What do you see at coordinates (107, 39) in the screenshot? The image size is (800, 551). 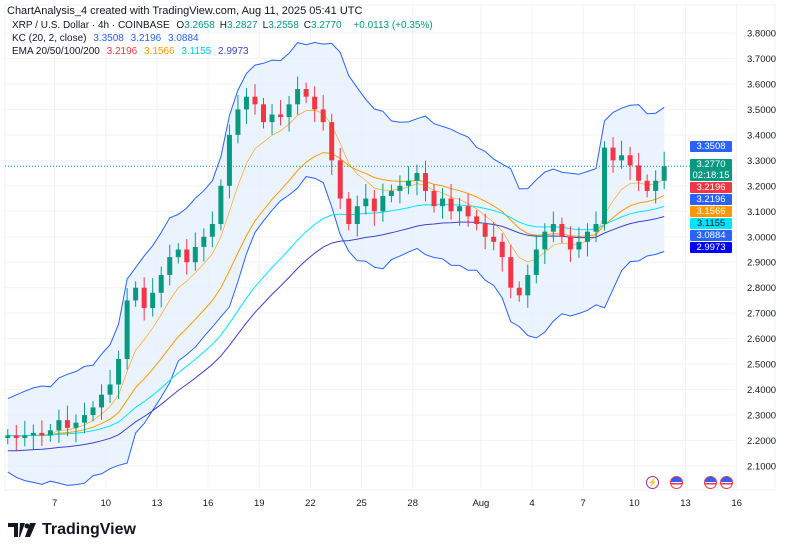 I see `kc-legend: KC (20, 2, close) 3.3508 3.2196 3.0884` at bounding box center [107, 39].